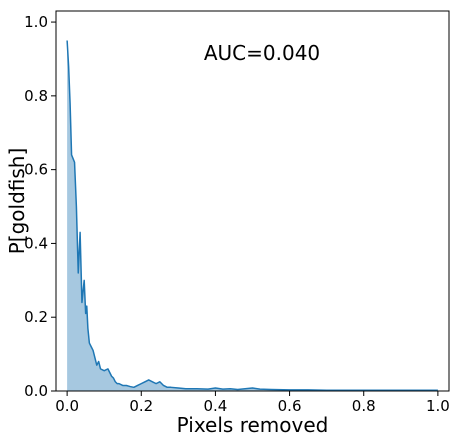 This screenshot has height=443, width=462. Describe the element at coordinates (36, 22) in the screenshot. I see `y-tick-label: 1.0` at that location.